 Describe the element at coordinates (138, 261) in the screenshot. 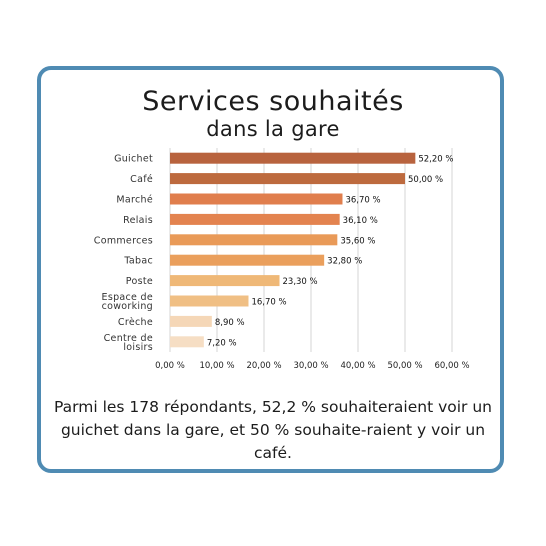

I see `category-label: Tabac` at that location.